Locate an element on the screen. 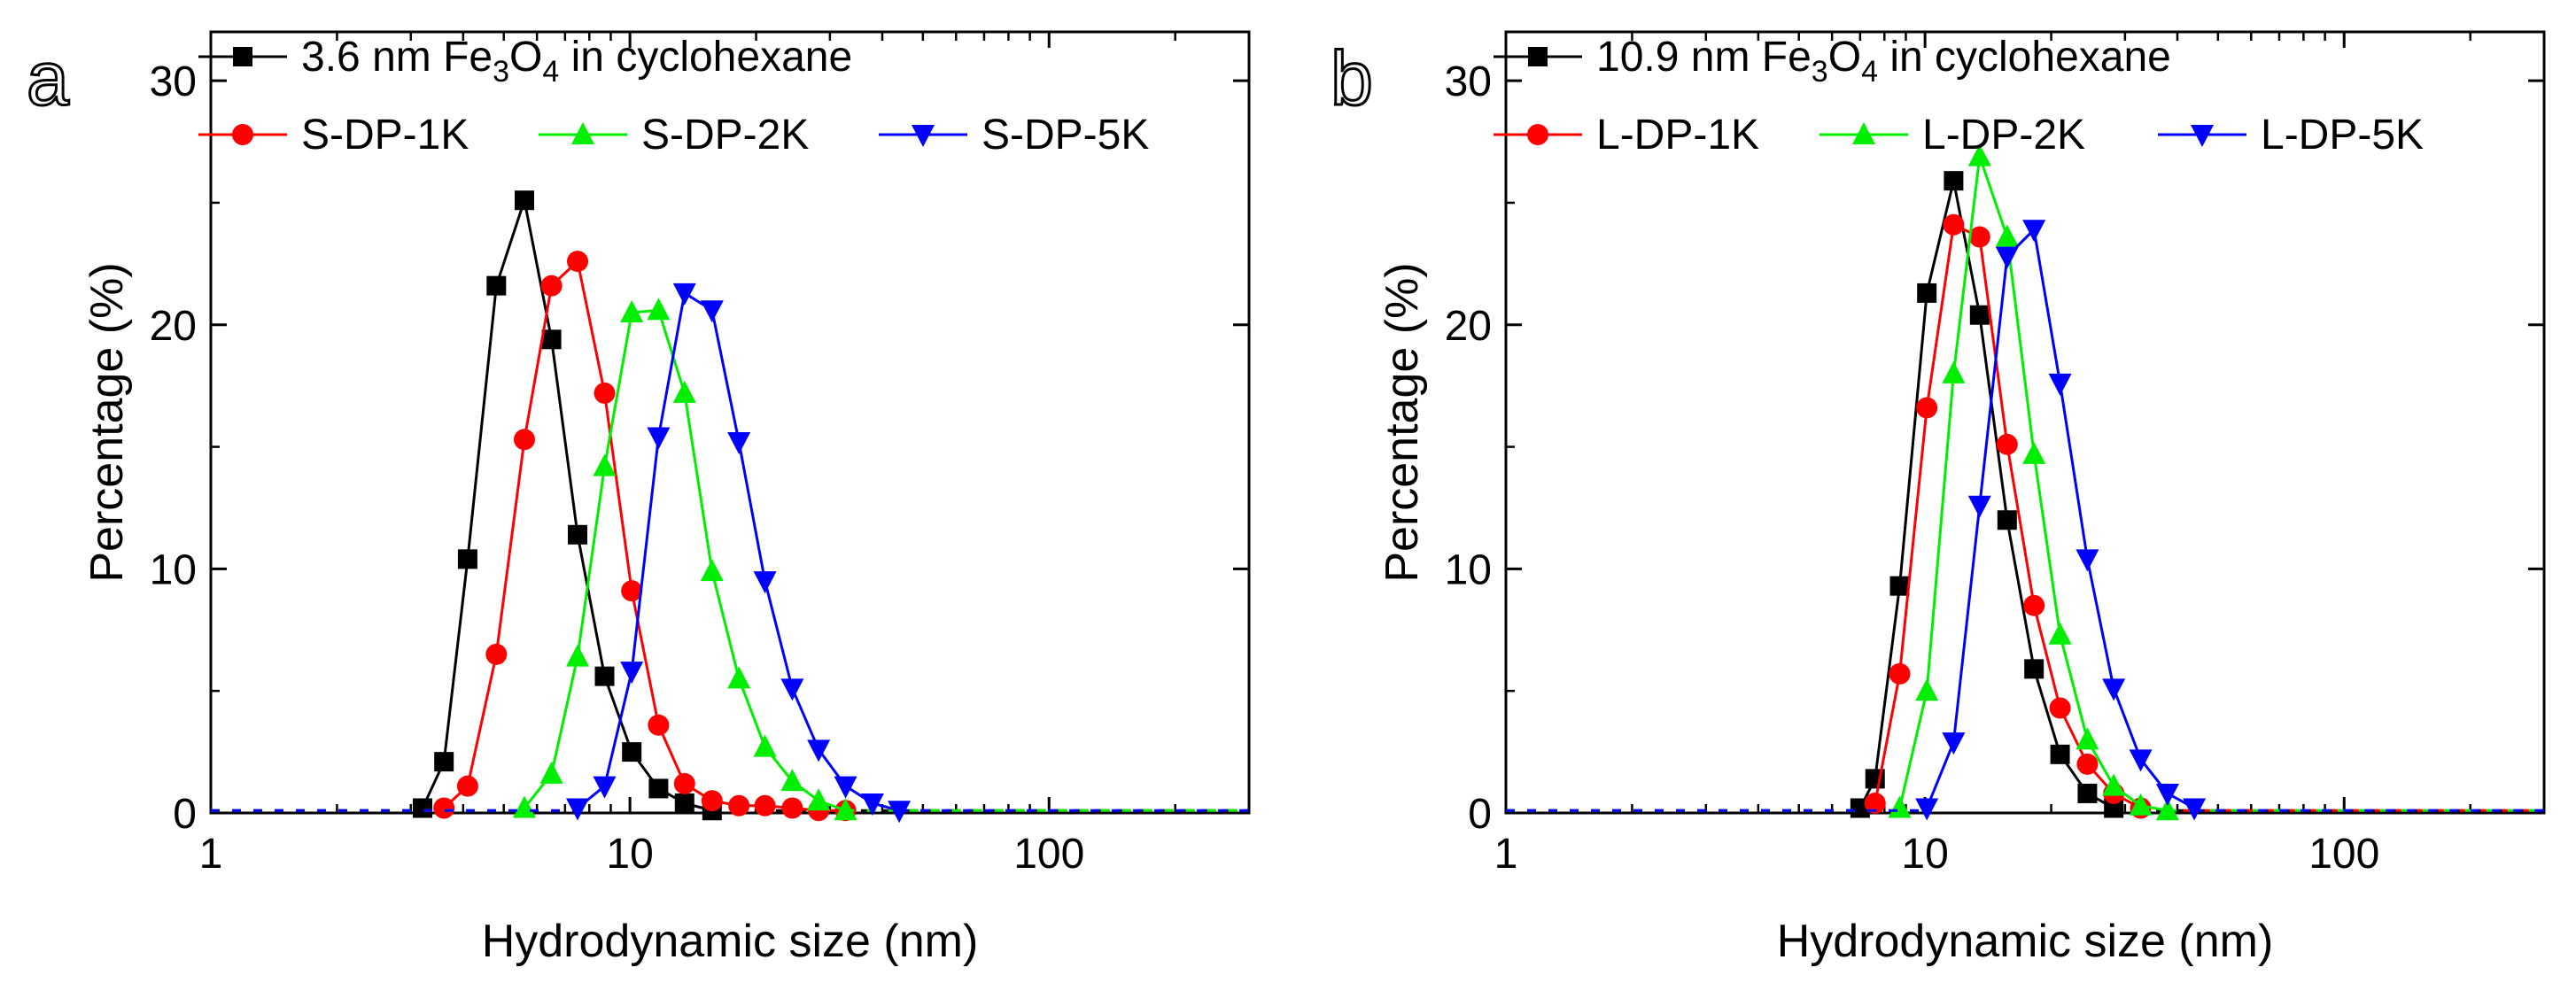  legend-item-4: S-DP-5K is located at coordinates (1014, 135).